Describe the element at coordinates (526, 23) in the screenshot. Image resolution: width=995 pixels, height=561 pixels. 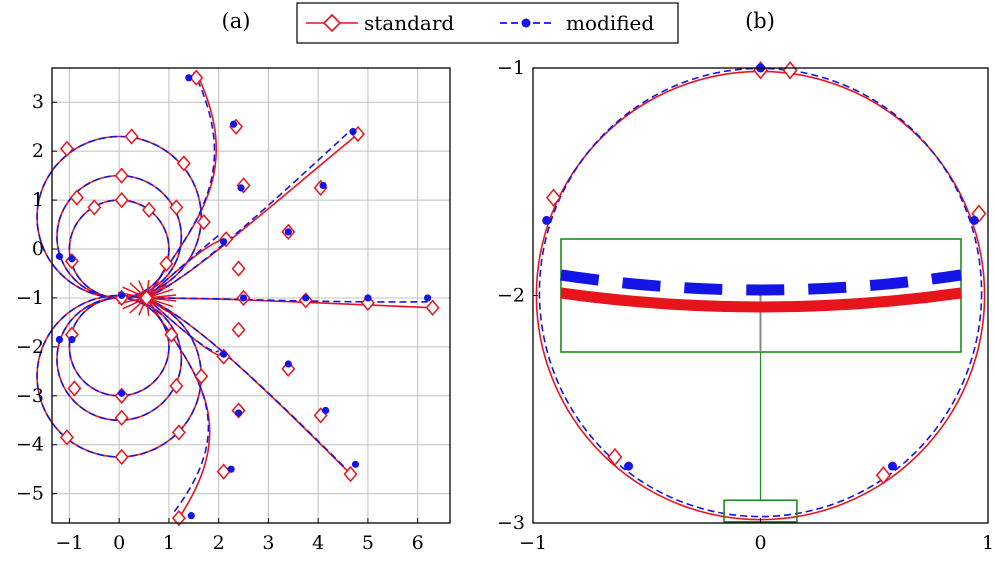
I see `legend-modified-marker` at that location.